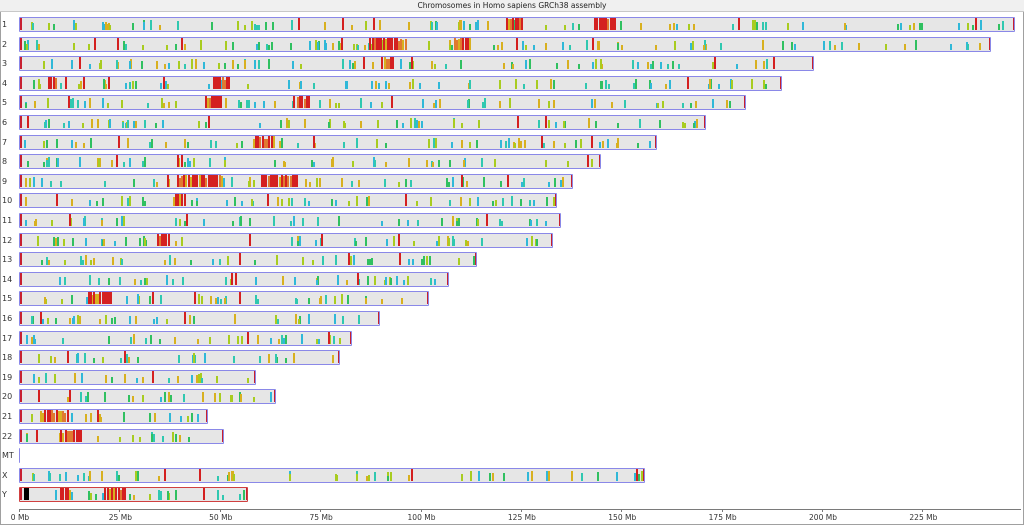 The width and height of the screenshot is (1024, 526). What do you see at coordinates (332, 475) in the screenshot?
I see `chromosome-bar-X` at bounding box center [332, 475].